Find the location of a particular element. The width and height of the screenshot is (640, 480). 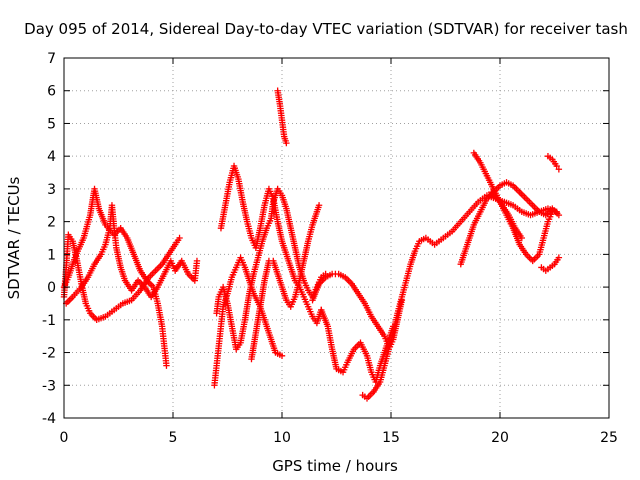

y-tick-label: 3 is located at coordinates (51, 190).